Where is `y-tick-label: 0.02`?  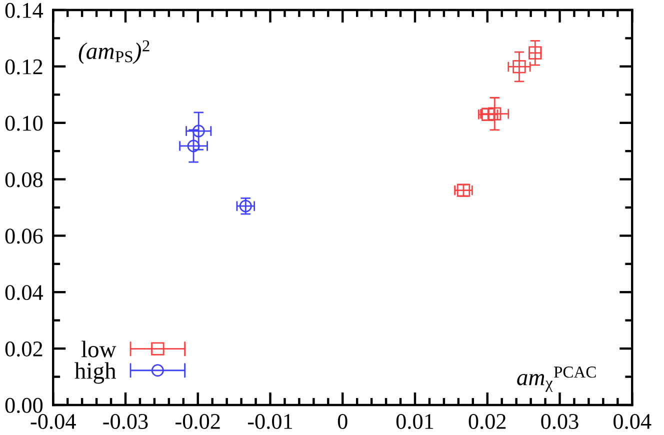
y-tick-label: 0.02 is located at coordinates (23, 349).